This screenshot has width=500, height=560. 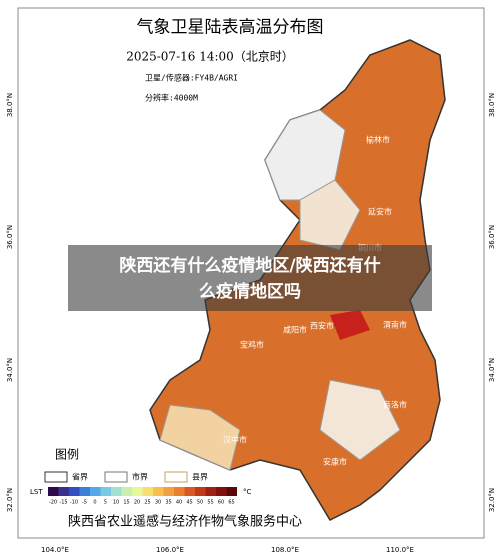 I want to click on colorbar-tick: 0, so click(x=94, y=503).